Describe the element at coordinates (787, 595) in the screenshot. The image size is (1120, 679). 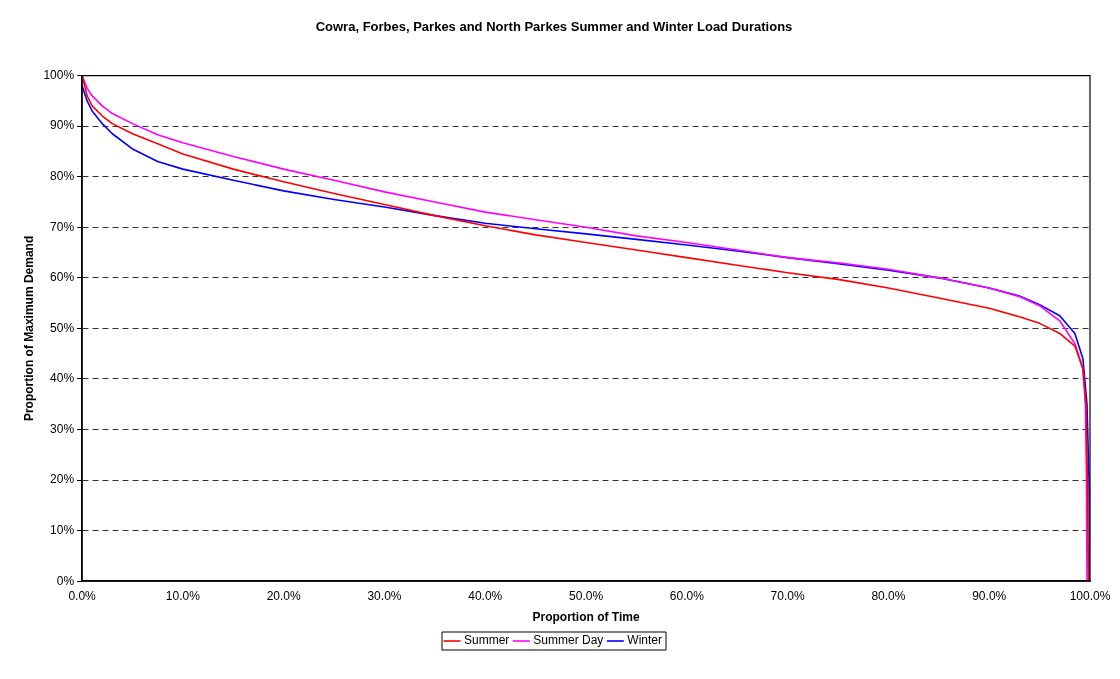
I see `x-tick-label: 70.0%` at that location.